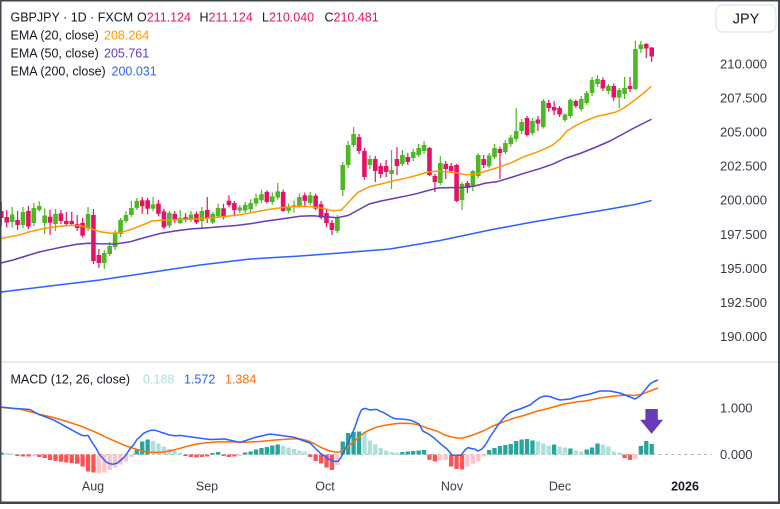 The height and width of the screenshot is (509, 780). What do you see at coordinates (126, 53) in the screenshot?
I see `svg-text: 205.761` at bounding box center [126, 53].